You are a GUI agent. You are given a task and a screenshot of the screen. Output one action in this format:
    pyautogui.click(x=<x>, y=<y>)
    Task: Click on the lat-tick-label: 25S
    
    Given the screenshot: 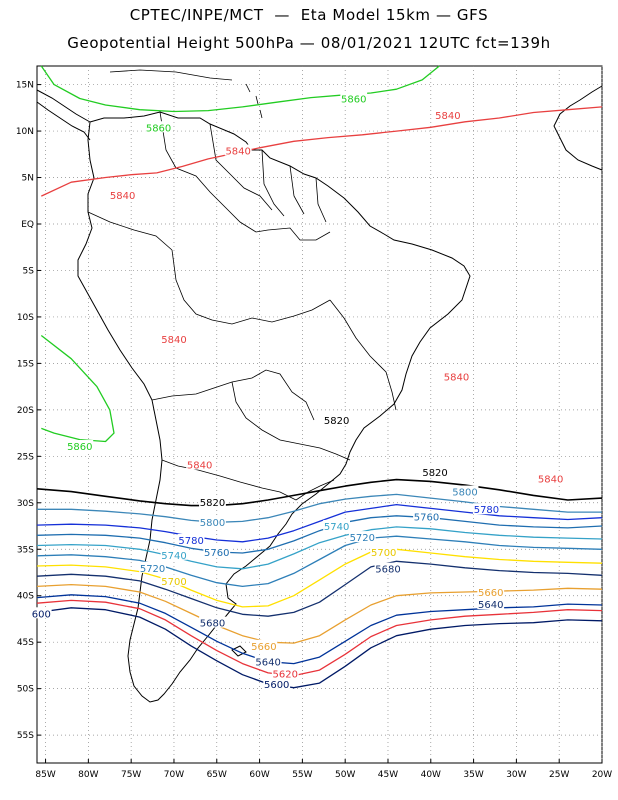 What is the action you would take?
    pyautogui.click(x=25, y=457)
    